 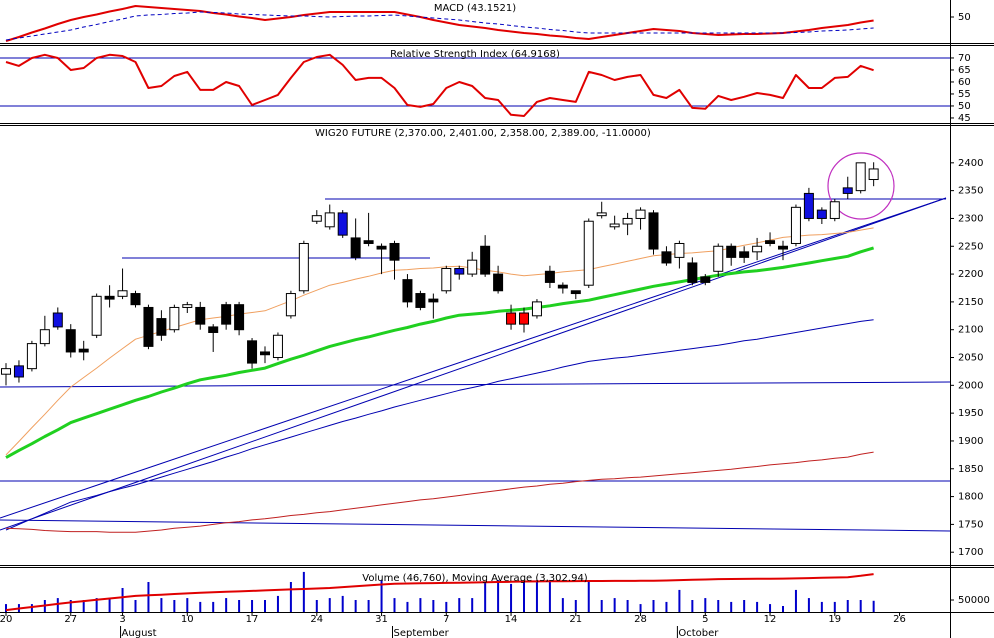 What do you see at coordinates (770, 619) in the screenshot?
I see `x-tick-label: 12` at bounding box center [770, 619].